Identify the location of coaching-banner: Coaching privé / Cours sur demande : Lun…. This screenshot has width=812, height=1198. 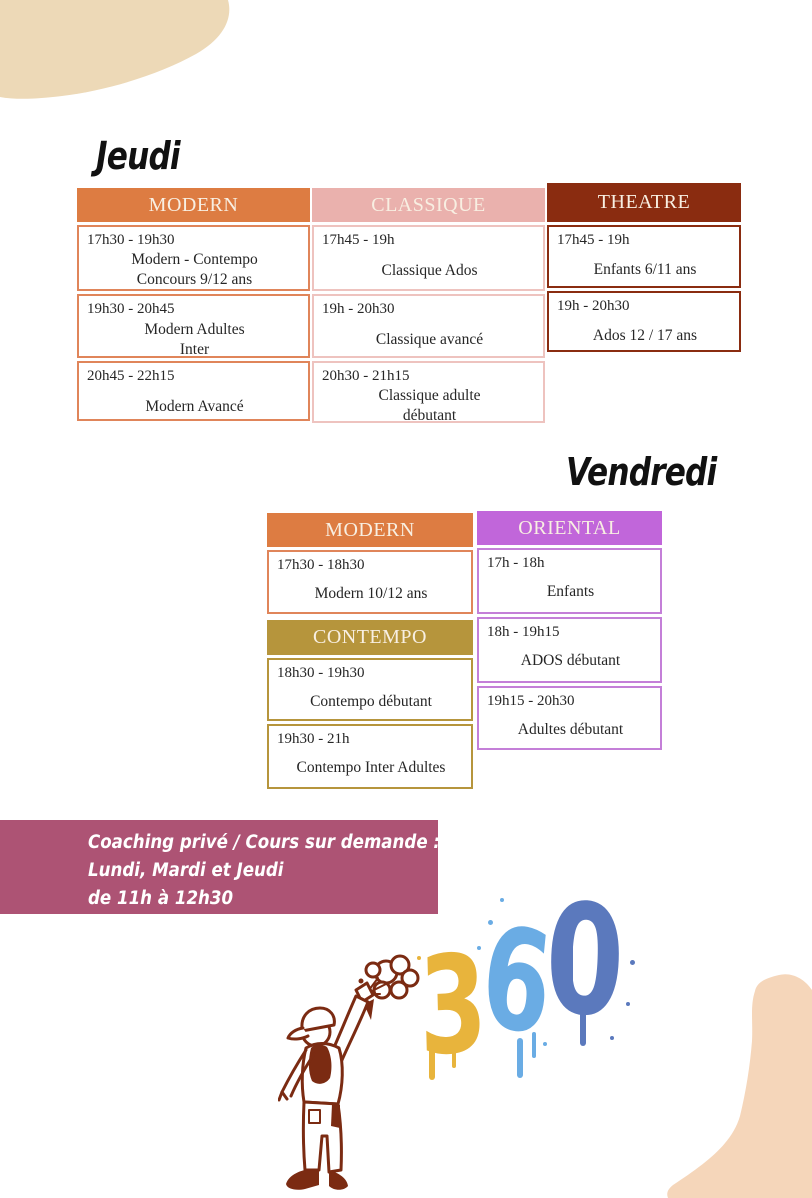
(220, 867).